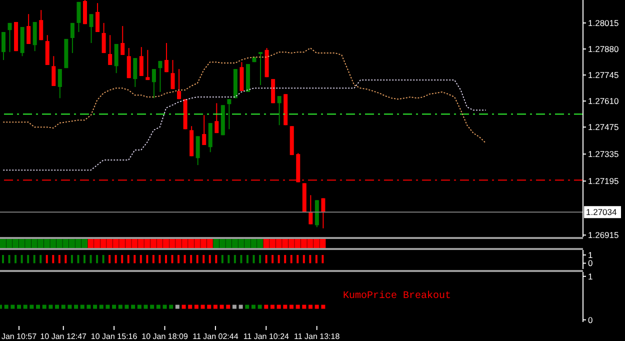  Describe the element at coordinates (165, 336) in the screenshot. I see `x-tick-label: 10 Jan 18:09` at that location.